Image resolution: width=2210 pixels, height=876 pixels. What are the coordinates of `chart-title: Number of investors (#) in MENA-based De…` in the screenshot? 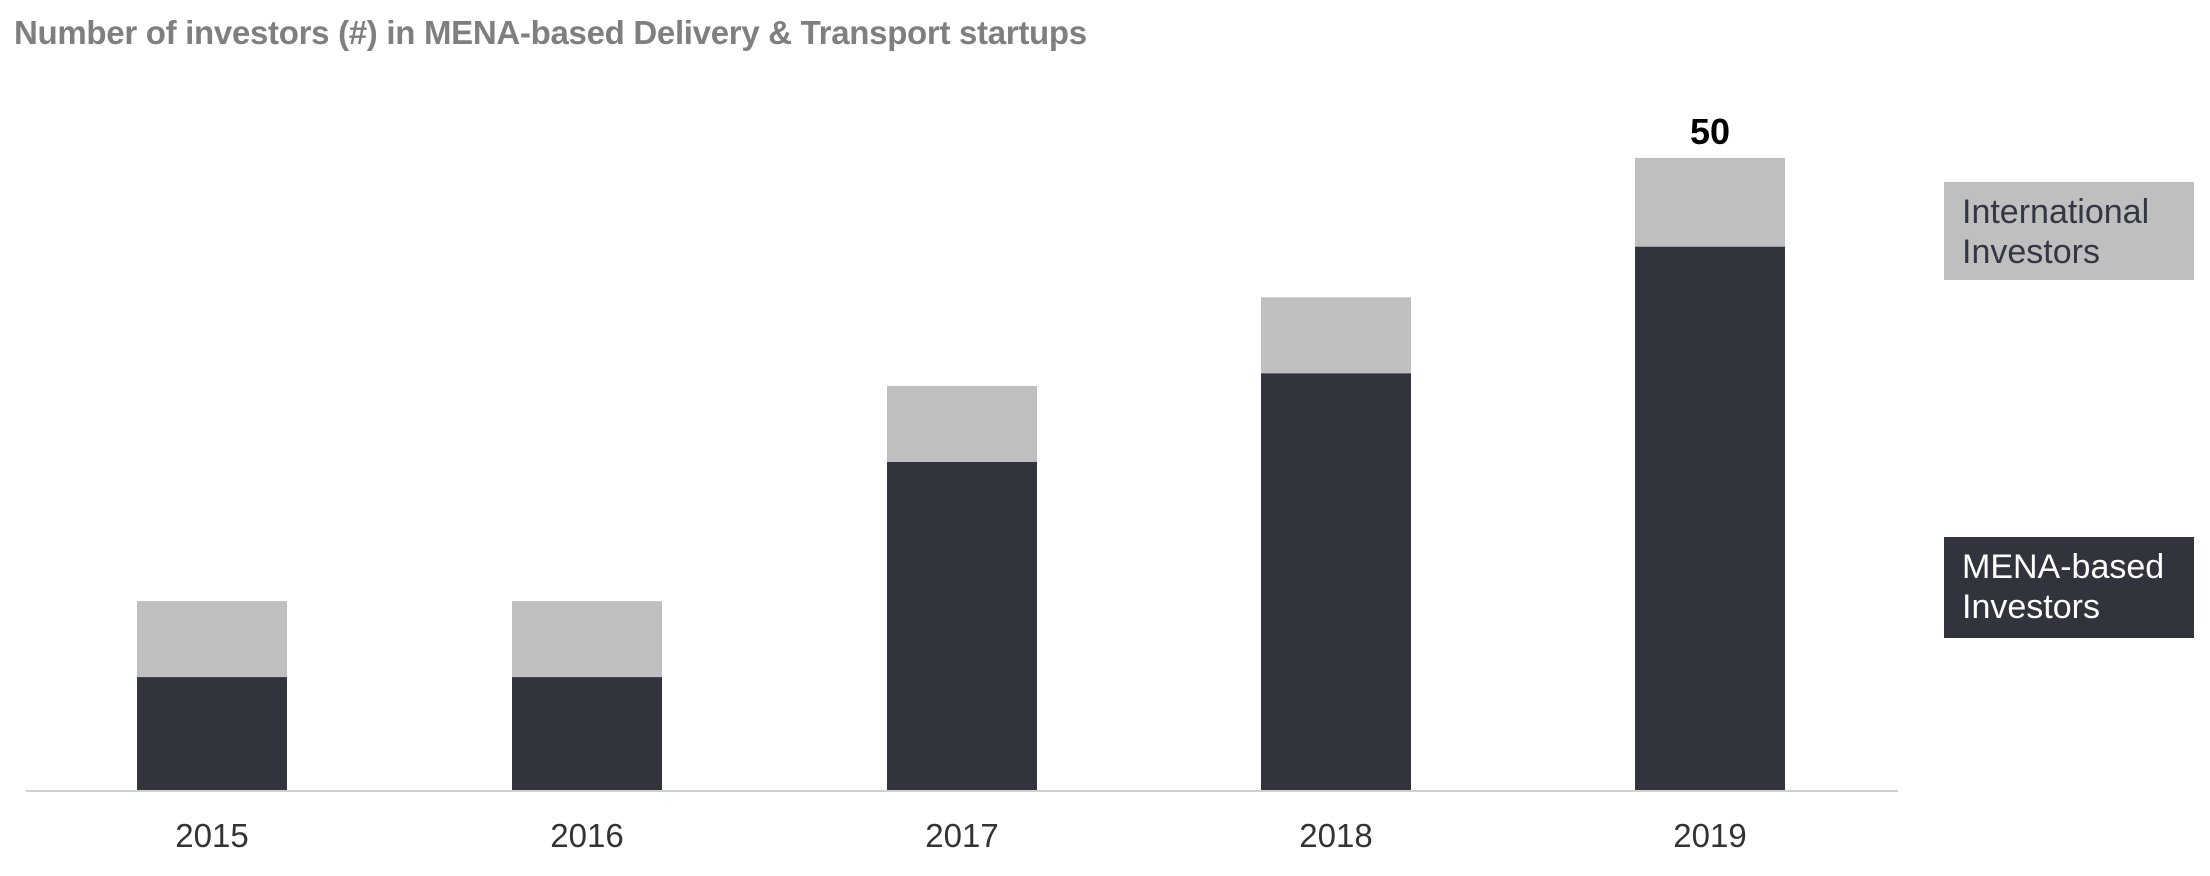 It's located at (550, 32).